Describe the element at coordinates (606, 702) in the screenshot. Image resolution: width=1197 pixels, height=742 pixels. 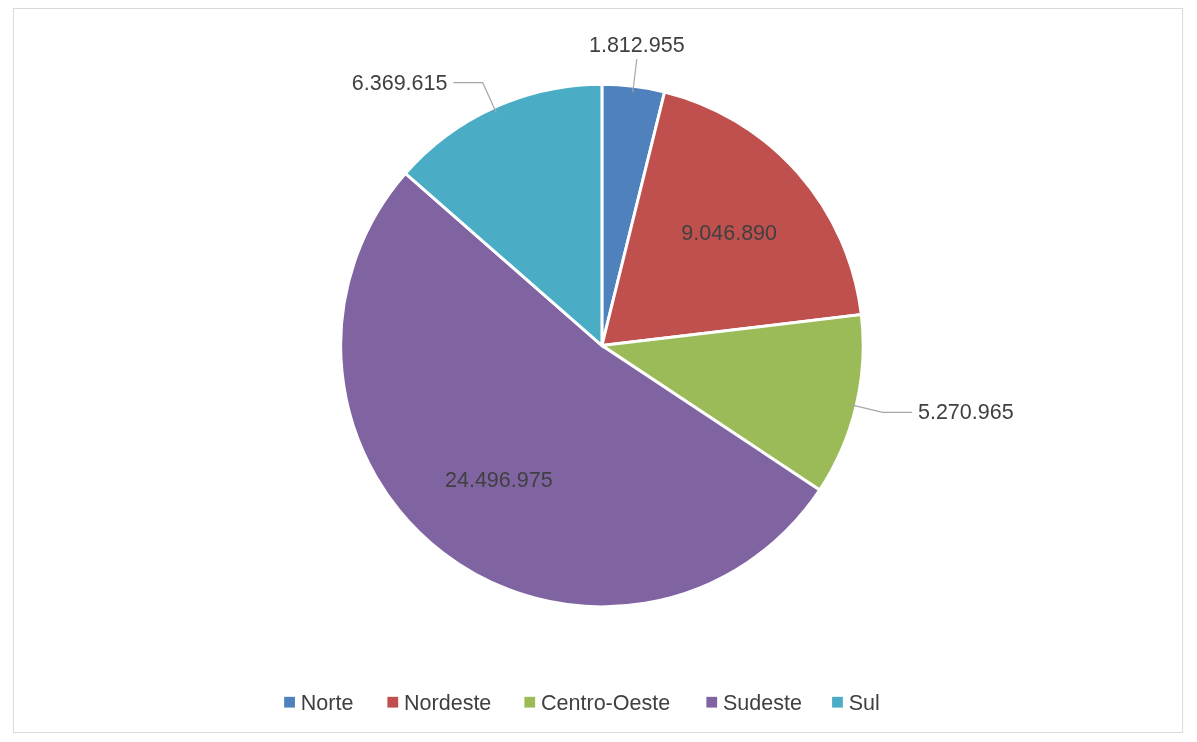
I see `legend-label: Centro-Oeste` at that location.